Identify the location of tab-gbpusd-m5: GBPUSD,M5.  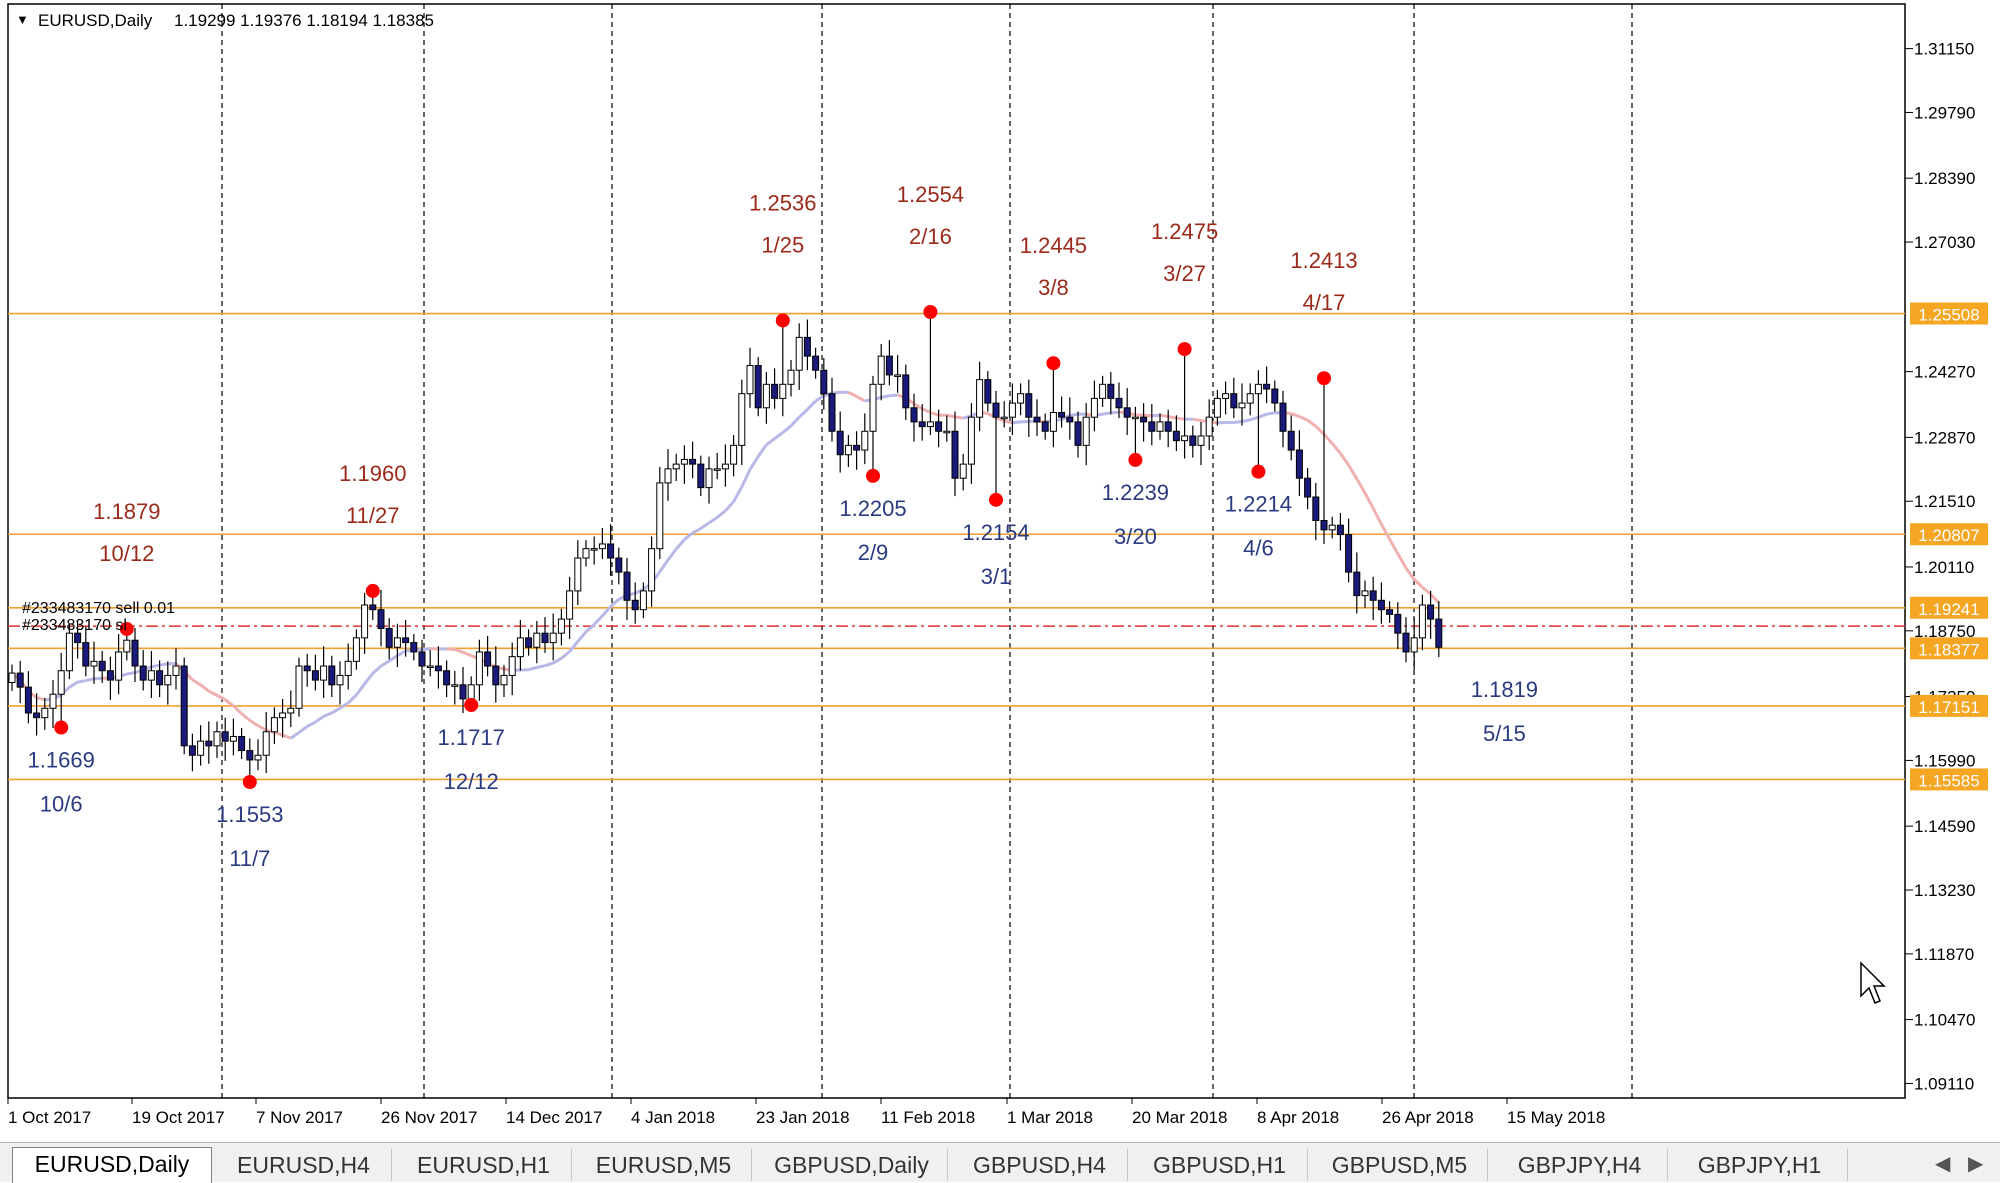
(1400, 1165).